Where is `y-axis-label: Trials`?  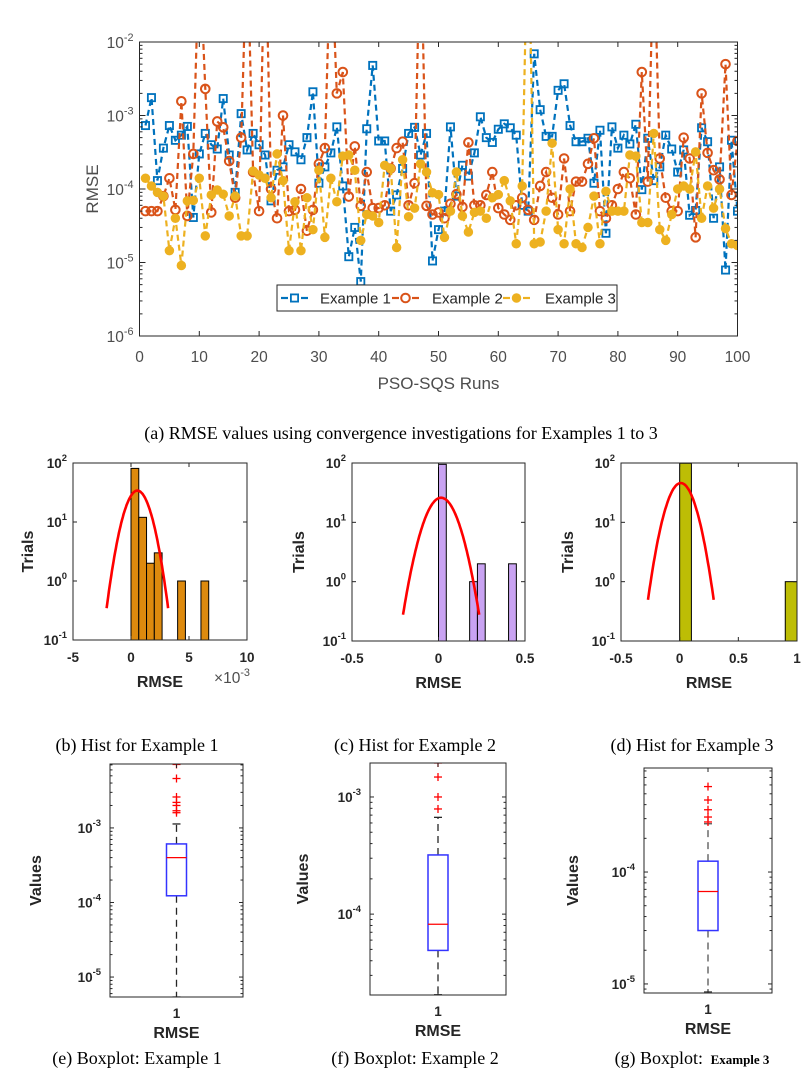
y-axis-label: Trials is located at coordinates (28, 552).